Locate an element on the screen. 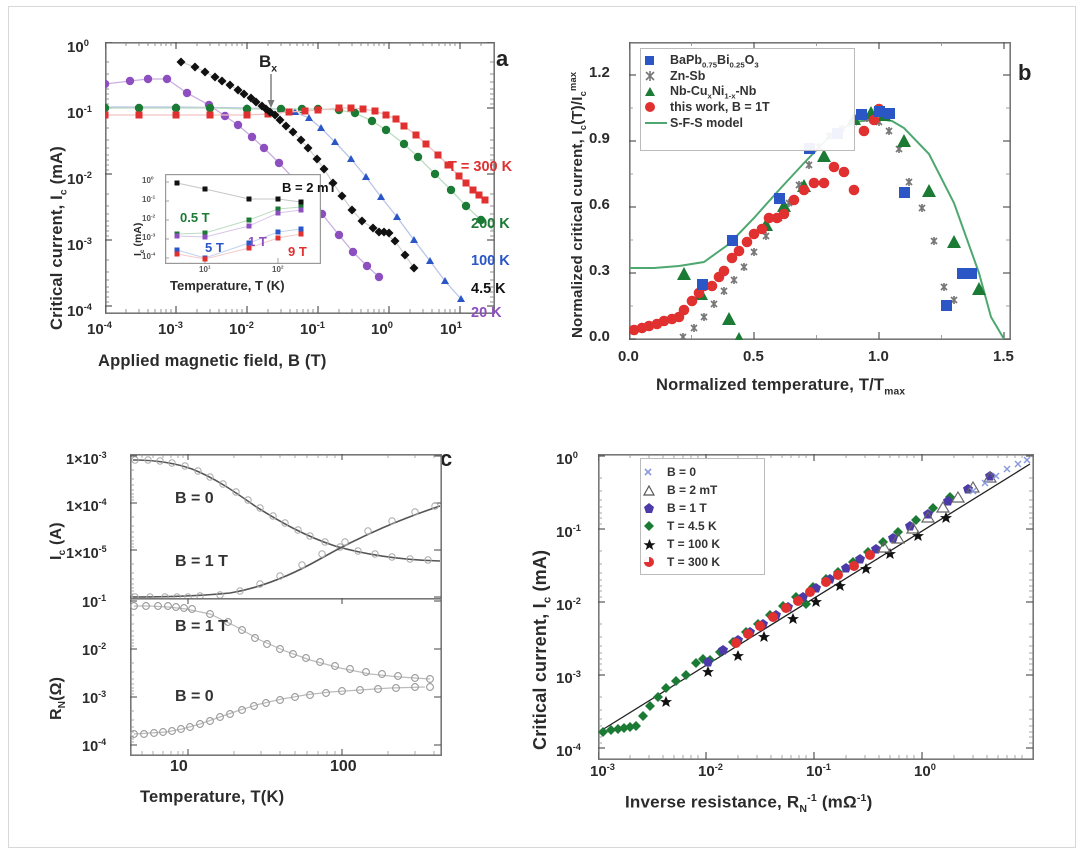 This screenshot has width=1084, height=860. panel-a-label-200K: 200 K is located at coordinates (490, 224).